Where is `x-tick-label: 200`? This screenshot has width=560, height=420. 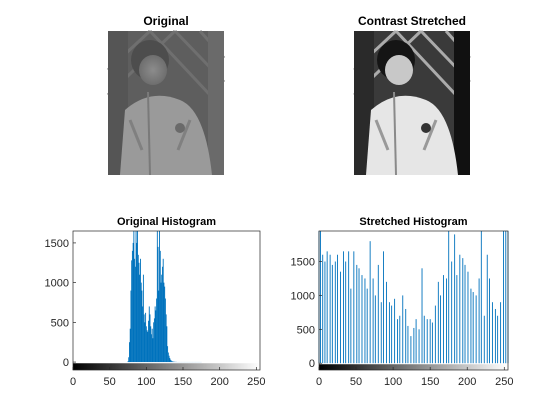 x-tick-label: 200 is located at coordinates (219, 382).